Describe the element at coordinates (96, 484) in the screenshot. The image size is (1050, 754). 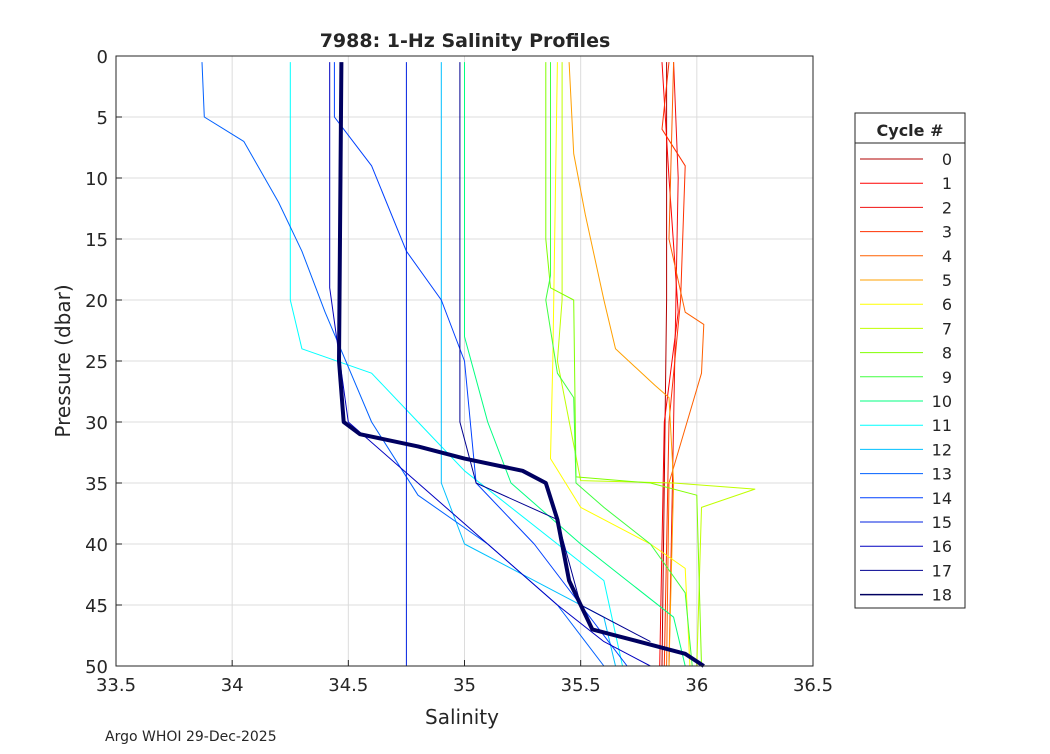
I see `y-tick-label: 35` at that location.